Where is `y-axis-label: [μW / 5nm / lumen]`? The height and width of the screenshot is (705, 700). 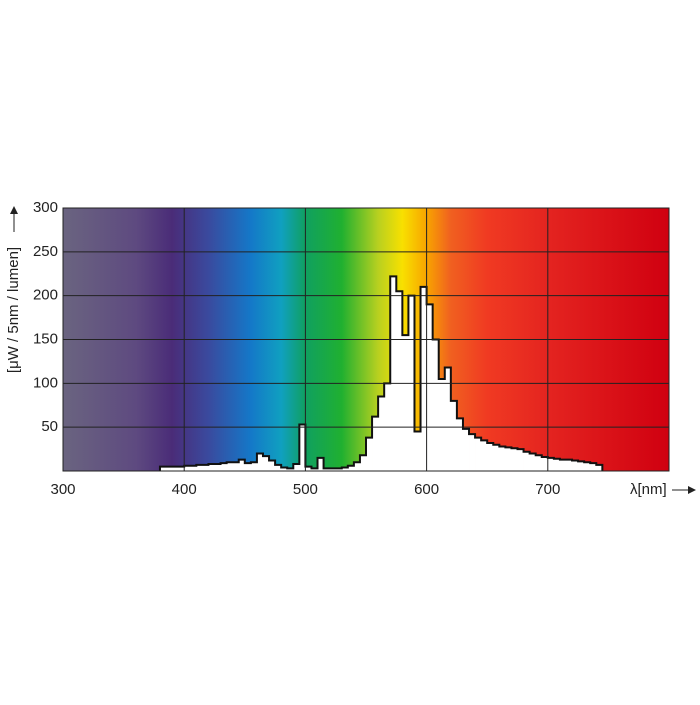
y-axis-label: [μW / 5nm / lumen] is located at coordinates (13, 310).